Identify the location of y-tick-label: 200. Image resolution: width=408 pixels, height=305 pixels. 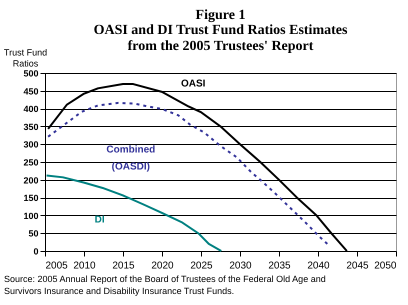
(30, 180).